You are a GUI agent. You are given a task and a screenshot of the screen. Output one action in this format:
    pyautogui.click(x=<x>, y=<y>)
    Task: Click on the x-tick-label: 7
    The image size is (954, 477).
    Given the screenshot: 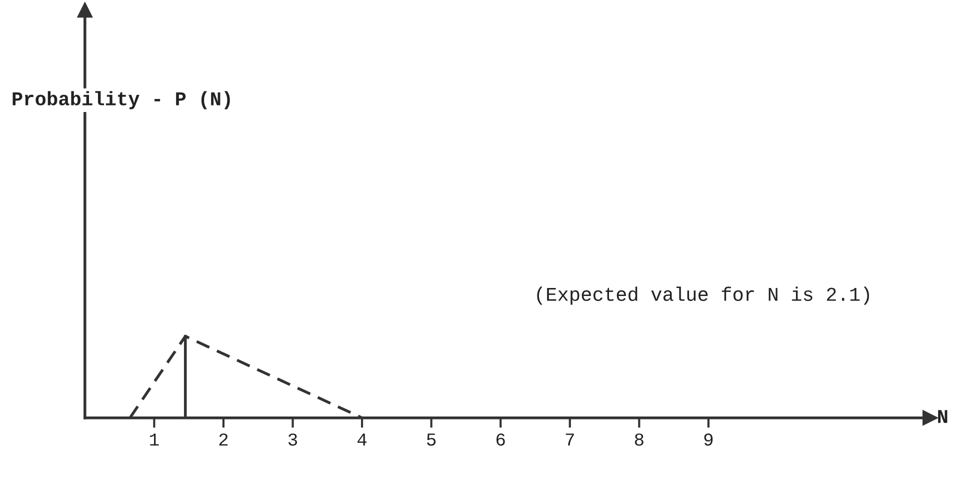 What is the action you would take?
    pyautogui.click(x=570, y=440)
    